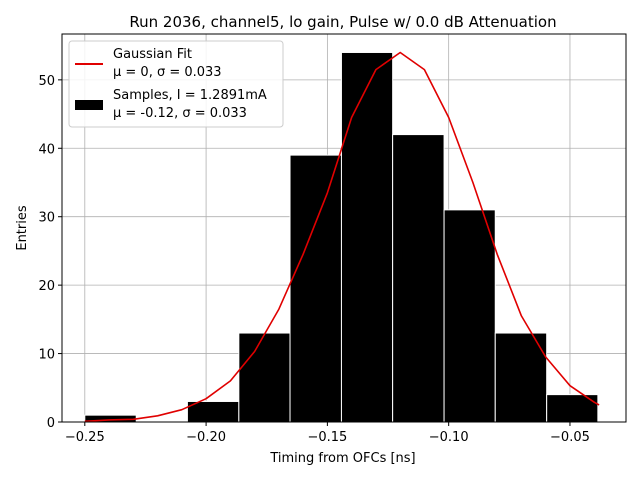  Describe the element at coordinates (46, 218) in the screenshot. I see `y-tick-label-3: 30` at that location.